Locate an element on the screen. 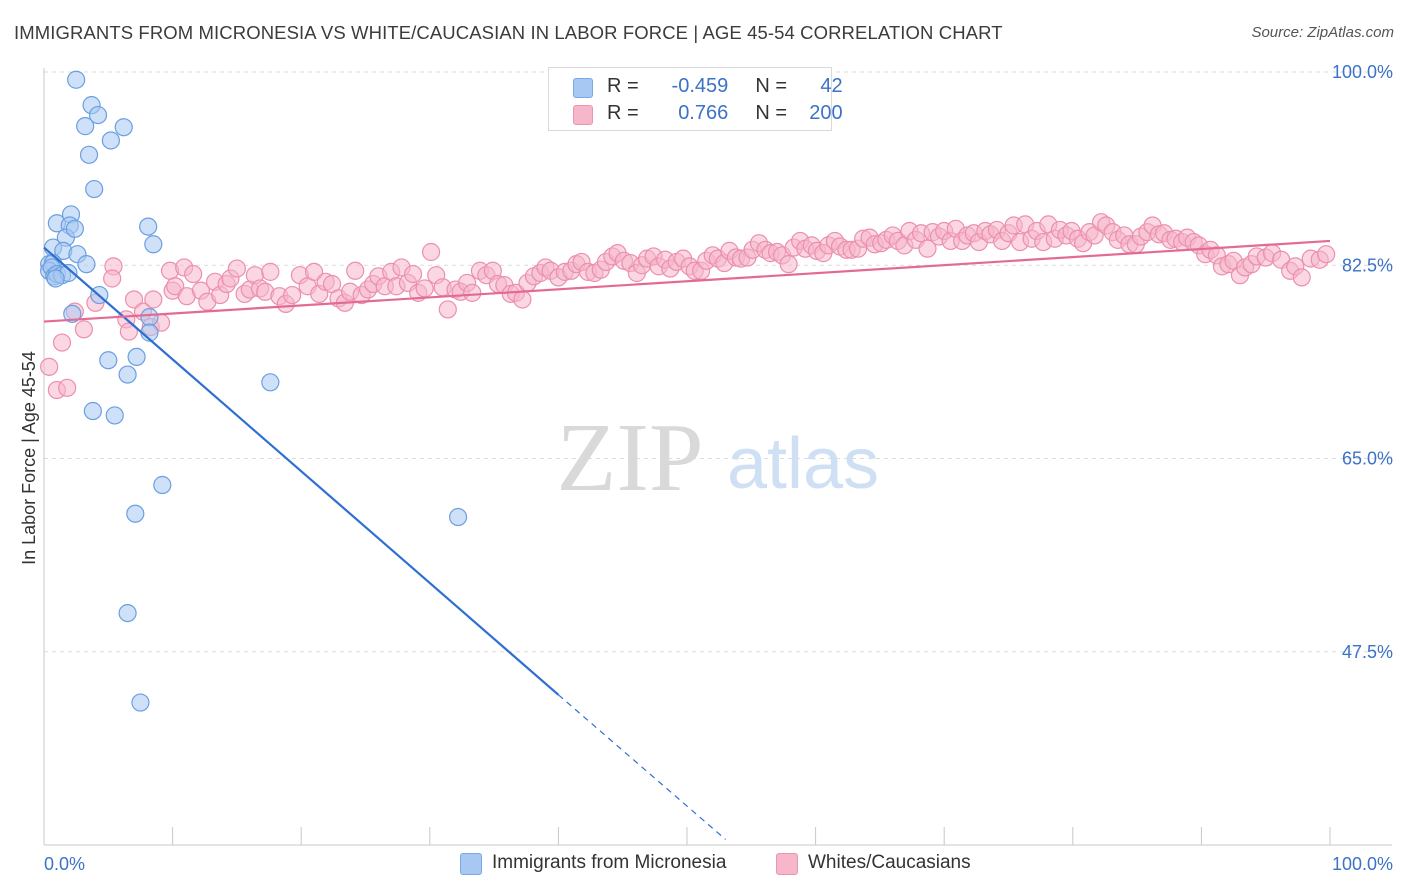 Image resolution: width=1406 pixels, height=892 pixels. legend-r-value: 0.766 is located at coordinates (703, 113).